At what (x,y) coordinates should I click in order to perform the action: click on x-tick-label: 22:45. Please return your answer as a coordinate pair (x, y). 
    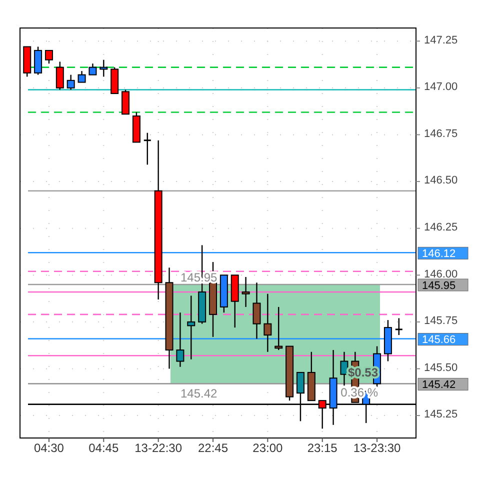
    Looking at the image, I should click on (213, 448).